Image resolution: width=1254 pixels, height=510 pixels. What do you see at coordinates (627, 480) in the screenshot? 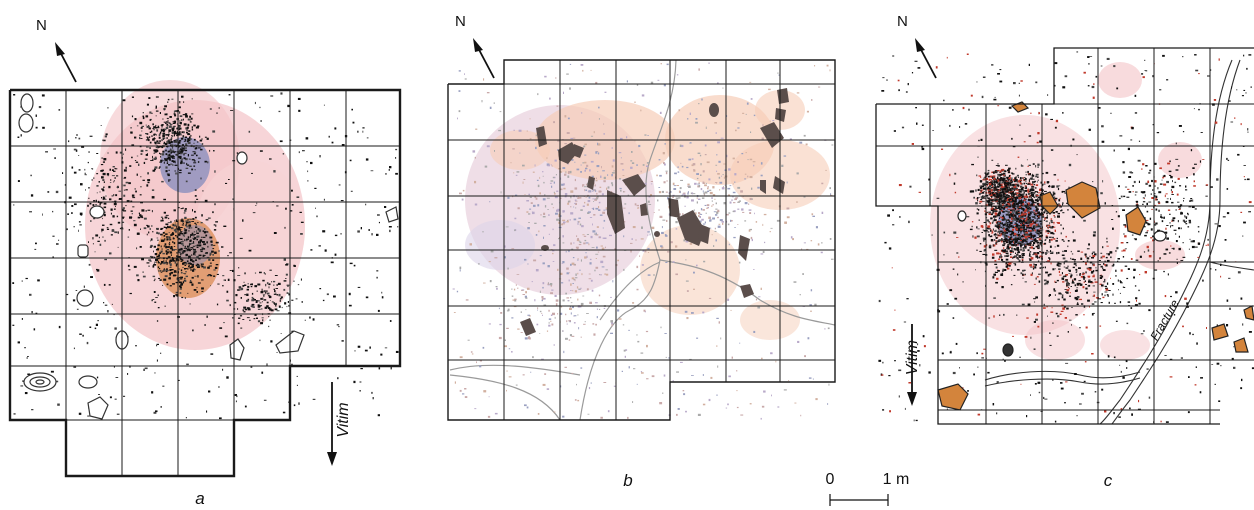
I see `panel-letter-b: b` at bounding box center [627, 480].